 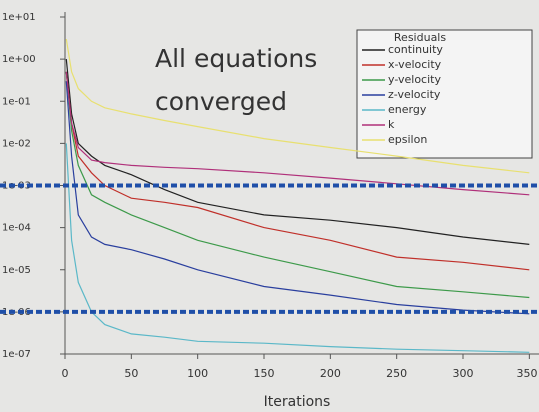 I want to click on legend-label: y-velocity, so click(x=414, y=79).